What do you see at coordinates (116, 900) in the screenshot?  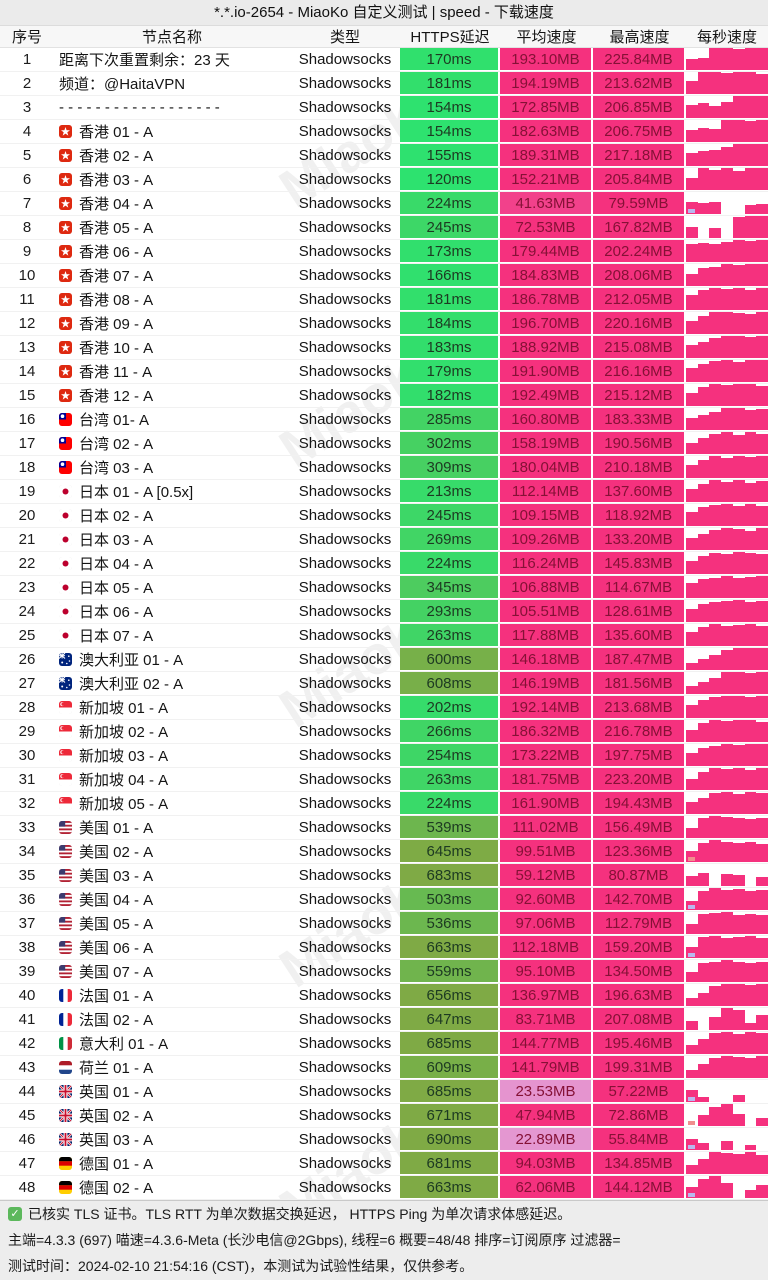 I see `node-name: 美国 04 - A` at bounding box center [116, 900].